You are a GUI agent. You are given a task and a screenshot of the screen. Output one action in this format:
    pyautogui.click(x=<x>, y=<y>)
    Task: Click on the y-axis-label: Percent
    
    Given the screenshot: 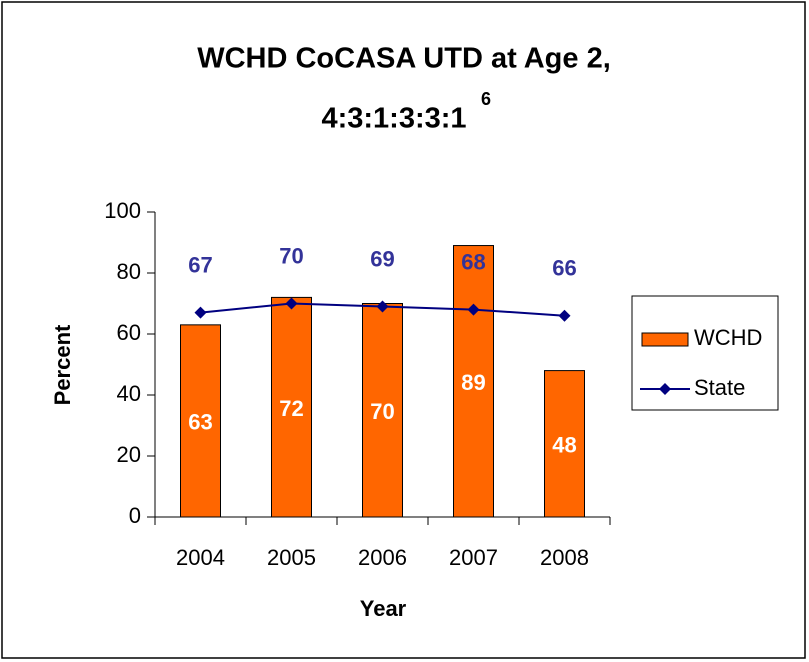 What is the action you would take?
    pyautogui.click(x=62, y=364)
    